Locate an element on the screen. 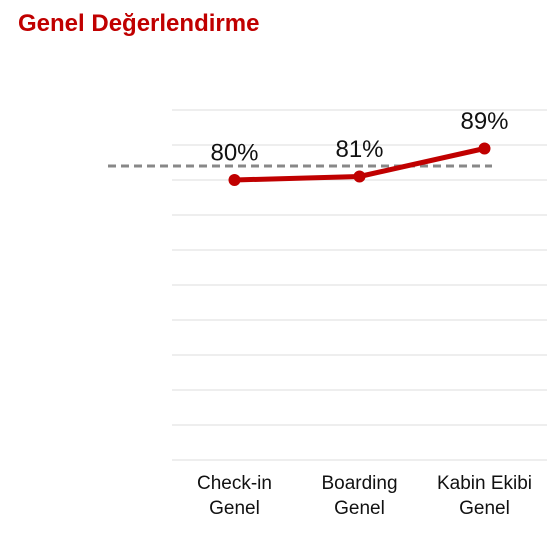 The height and width of the screenshot is (537, 549). x-tick-label: Check-in Genel is located at coordinates (234, 496).